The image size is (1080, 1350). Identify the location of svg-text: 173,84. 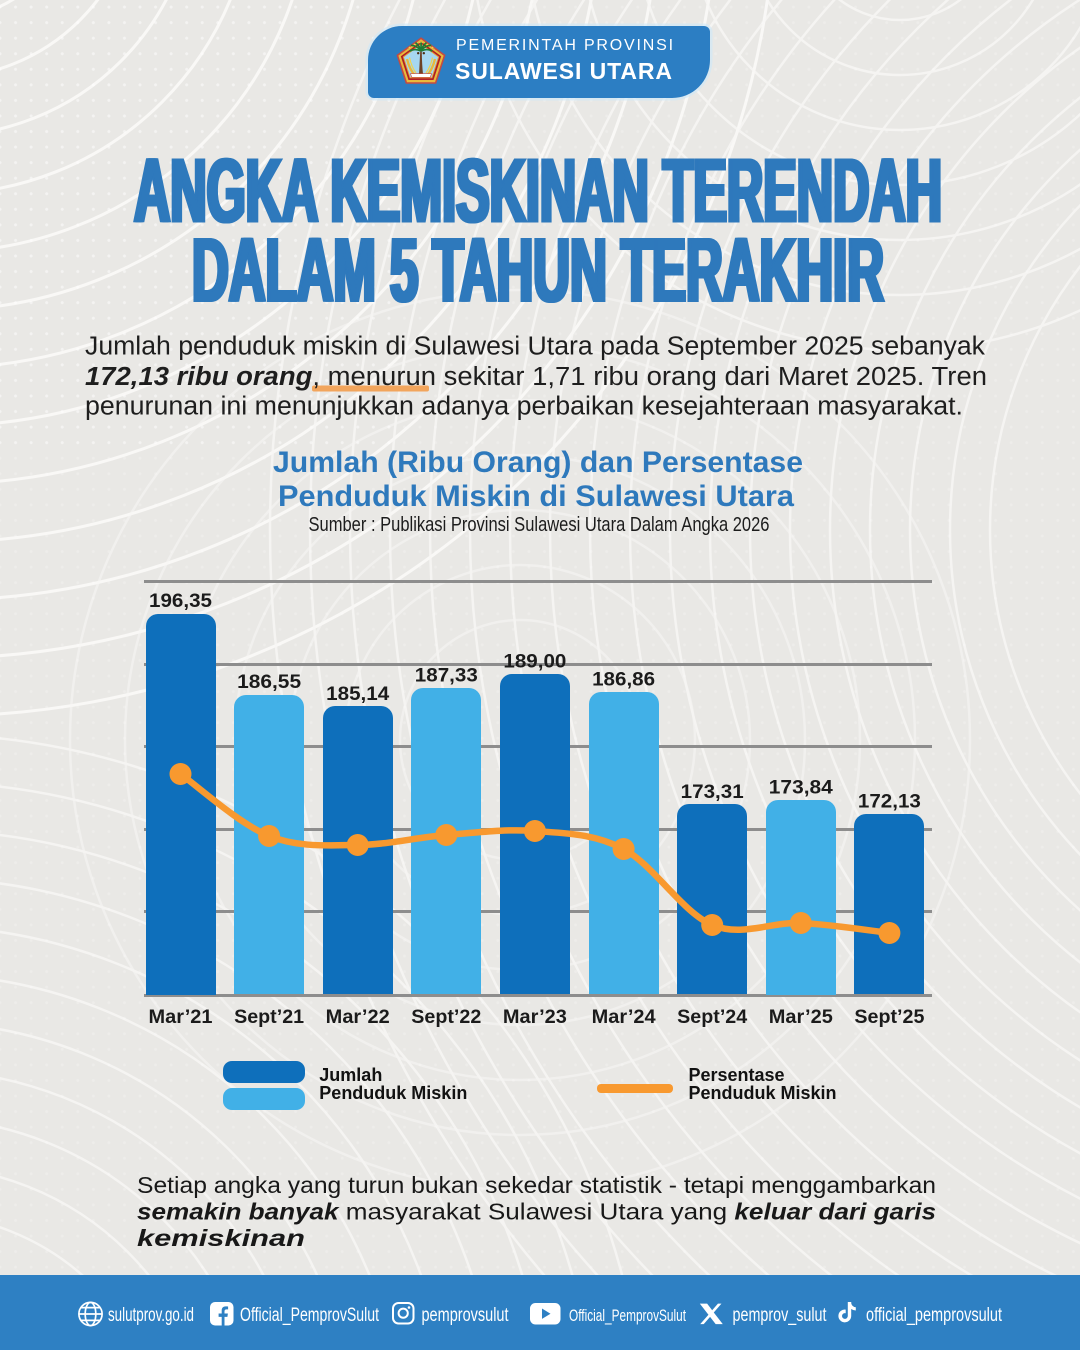
(801, 787).